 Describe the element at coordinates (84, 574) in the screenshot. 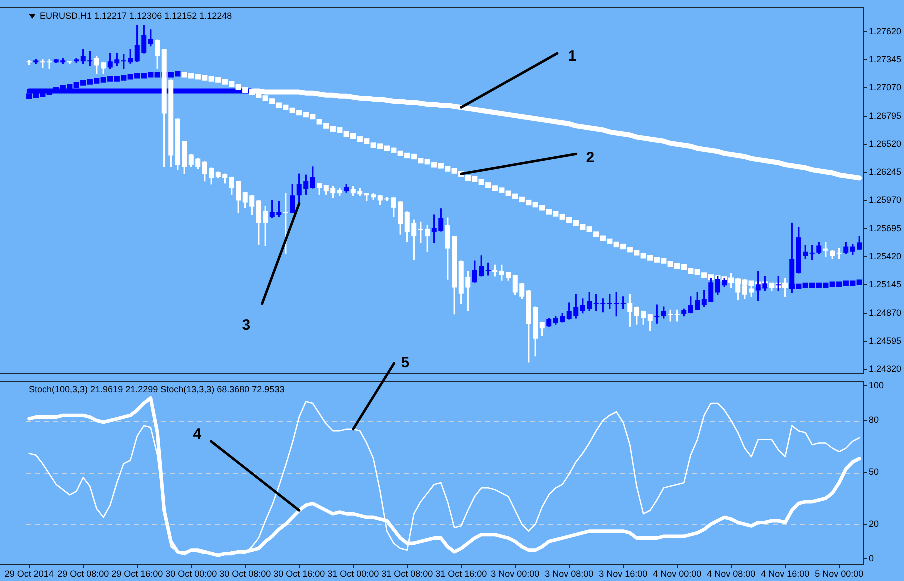

I see `x-tick-label: 29 Oct 08:00` at that location.